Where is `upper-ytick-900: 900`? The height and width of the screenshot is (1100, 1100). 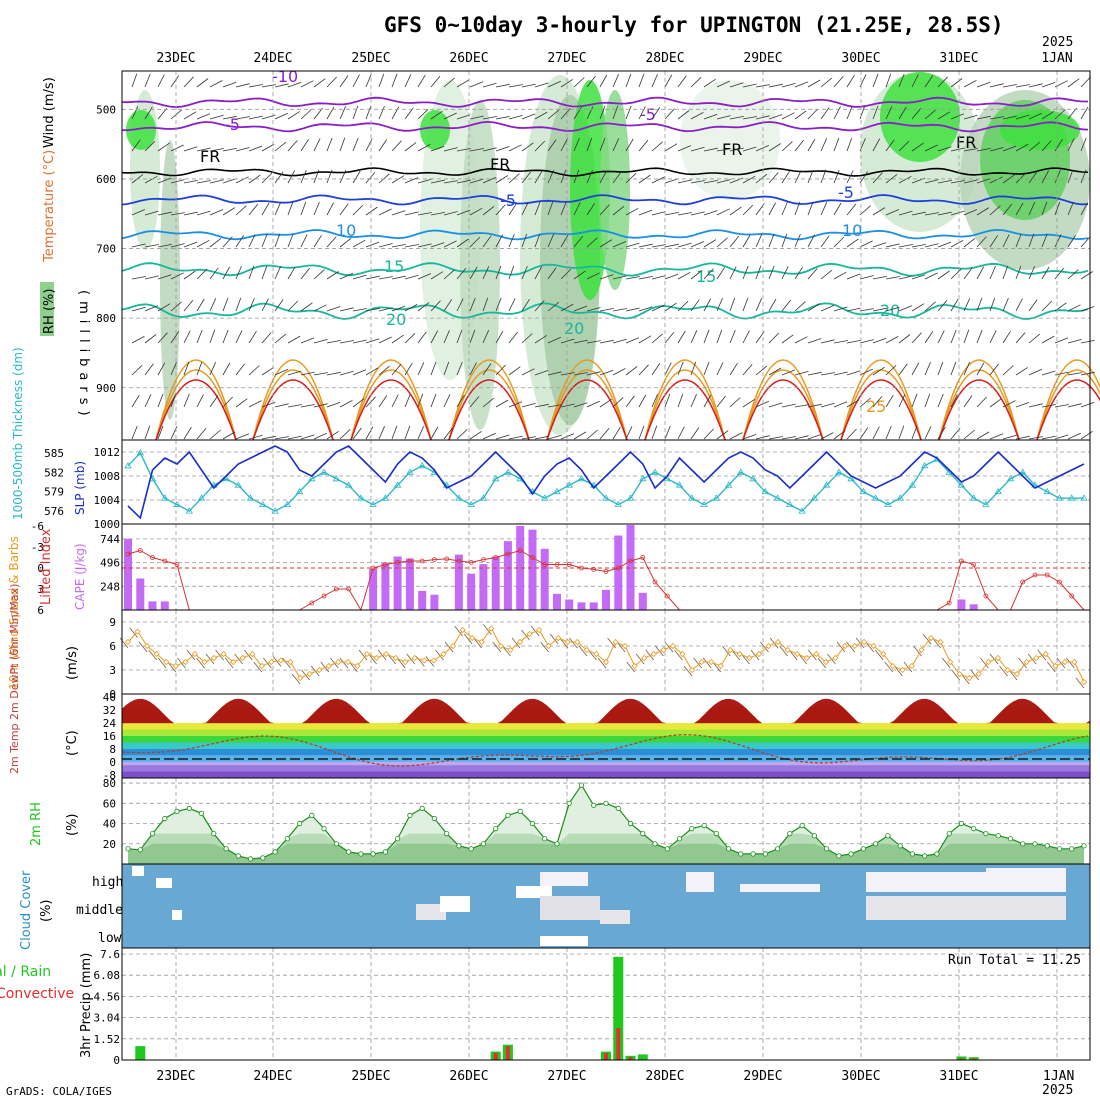 upper-ytick-900: 900 is located at coordinates (106, 388).